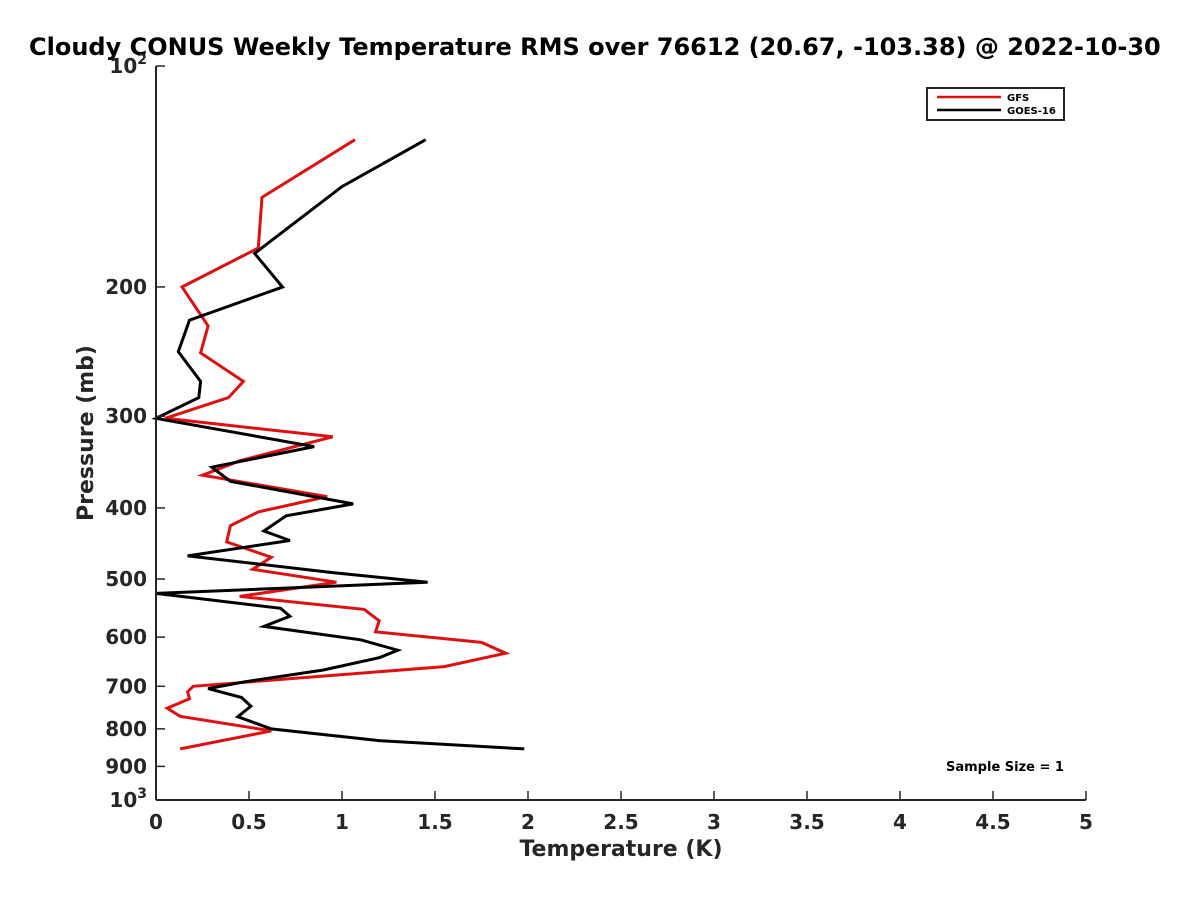  I want to click on legend: GFS GOES-16, so click(995, 104).